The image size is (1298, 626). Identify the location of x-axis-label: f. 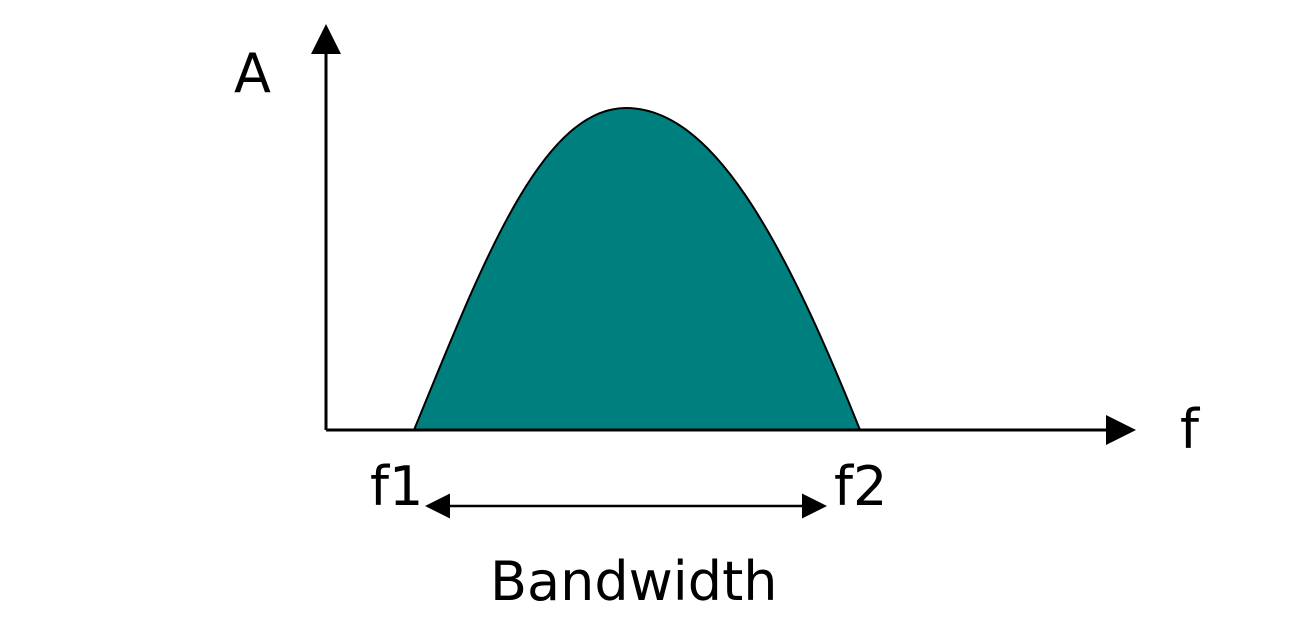
(1190, 429).